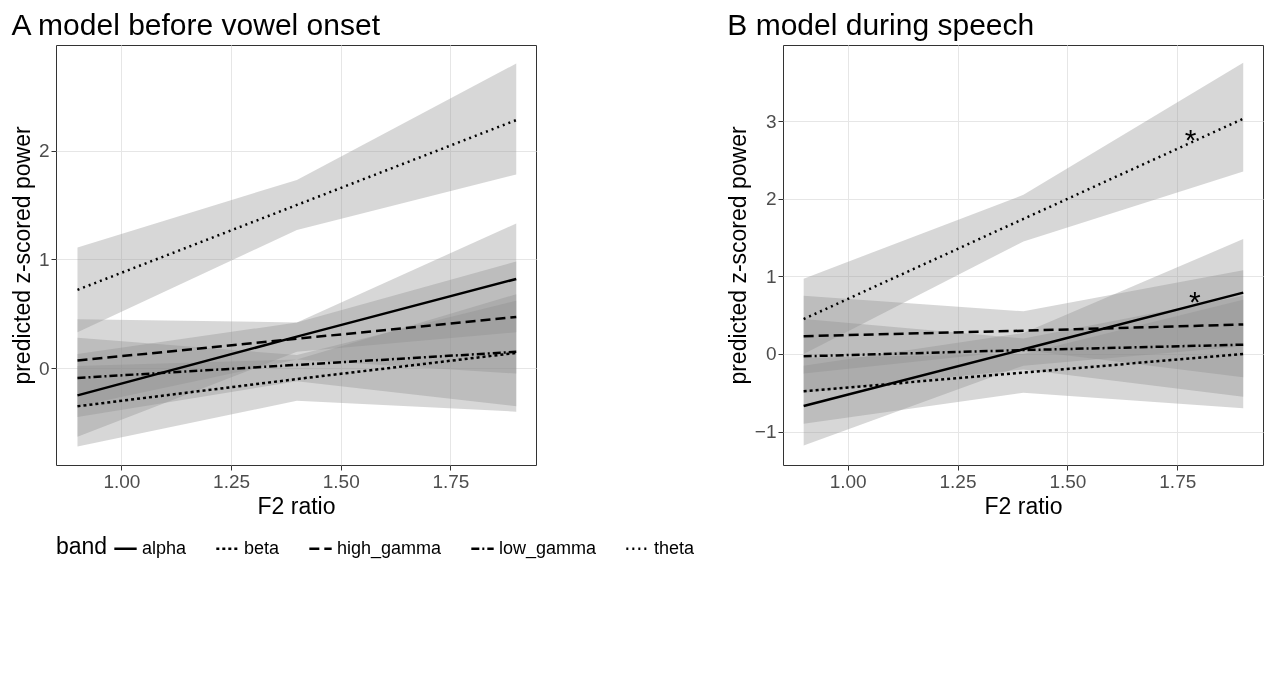  I want to click on y-tick-label: 3, so click(771, 121).